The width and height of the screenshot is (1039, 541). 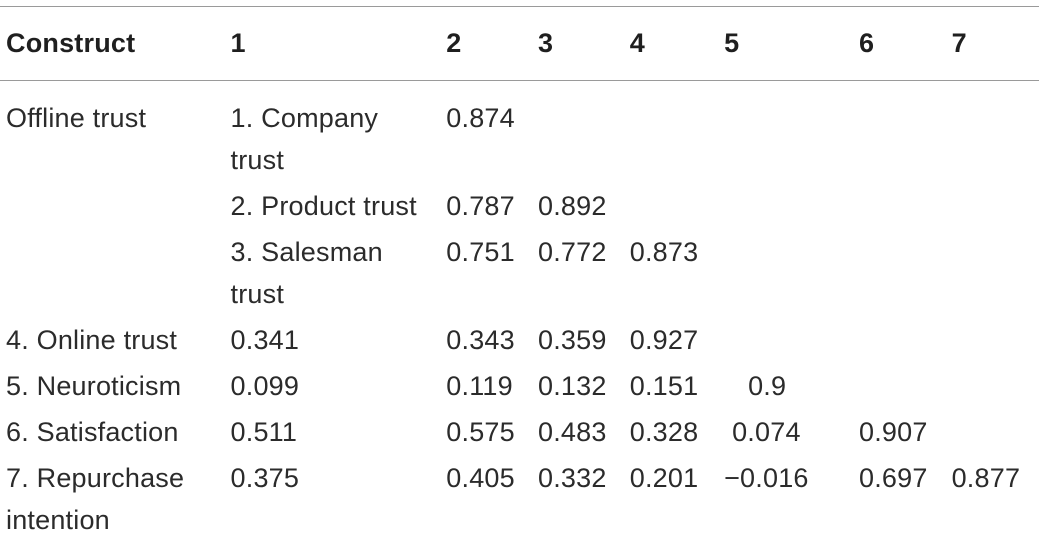 I want to click on header-col-2: 2, so click(x=454, y=43).